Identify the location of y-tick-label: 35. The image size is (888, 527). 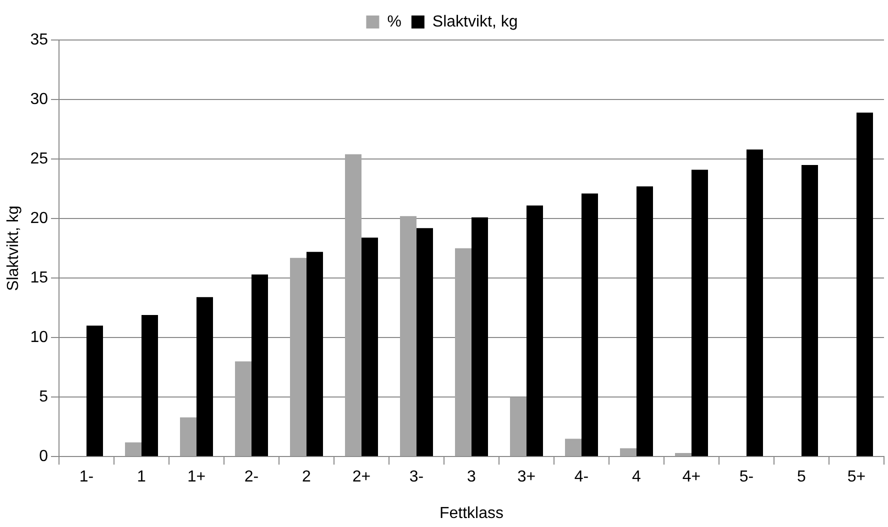
(39, 39).